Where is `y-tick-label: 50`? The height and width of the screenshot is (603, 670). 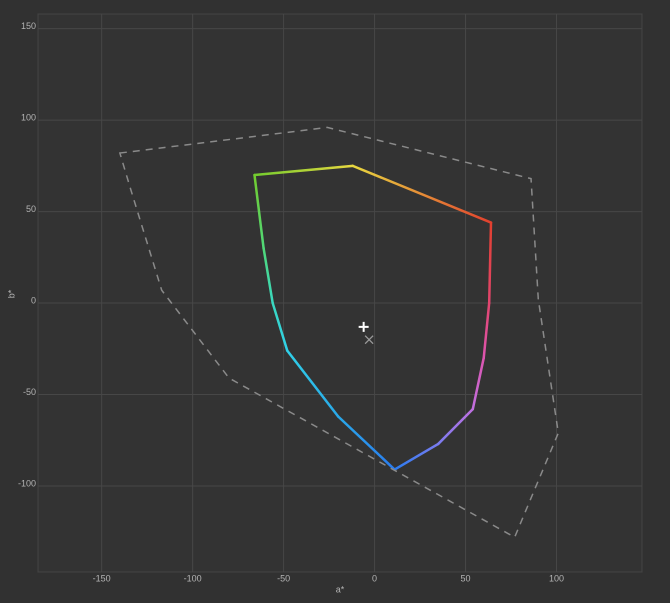 y-tick-label: 50 is located at coordinates (31, 209).